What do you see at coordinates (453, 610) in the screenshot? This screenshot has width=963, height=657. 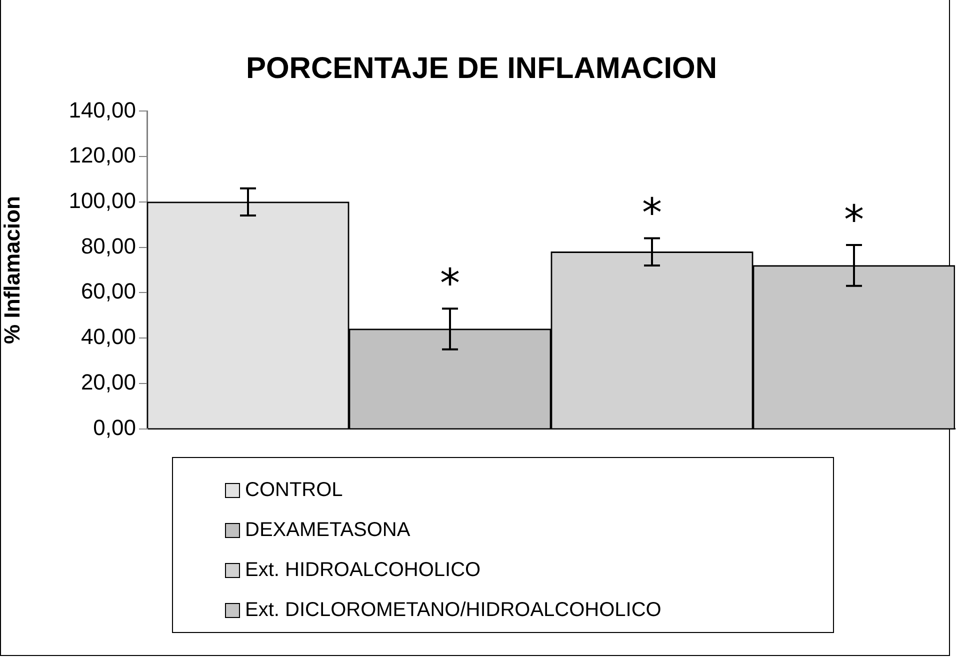 I see `legend-label: Ext. DICLOROMETANO/HIDROALCOHOLICO` at bounding box center [453, 610].